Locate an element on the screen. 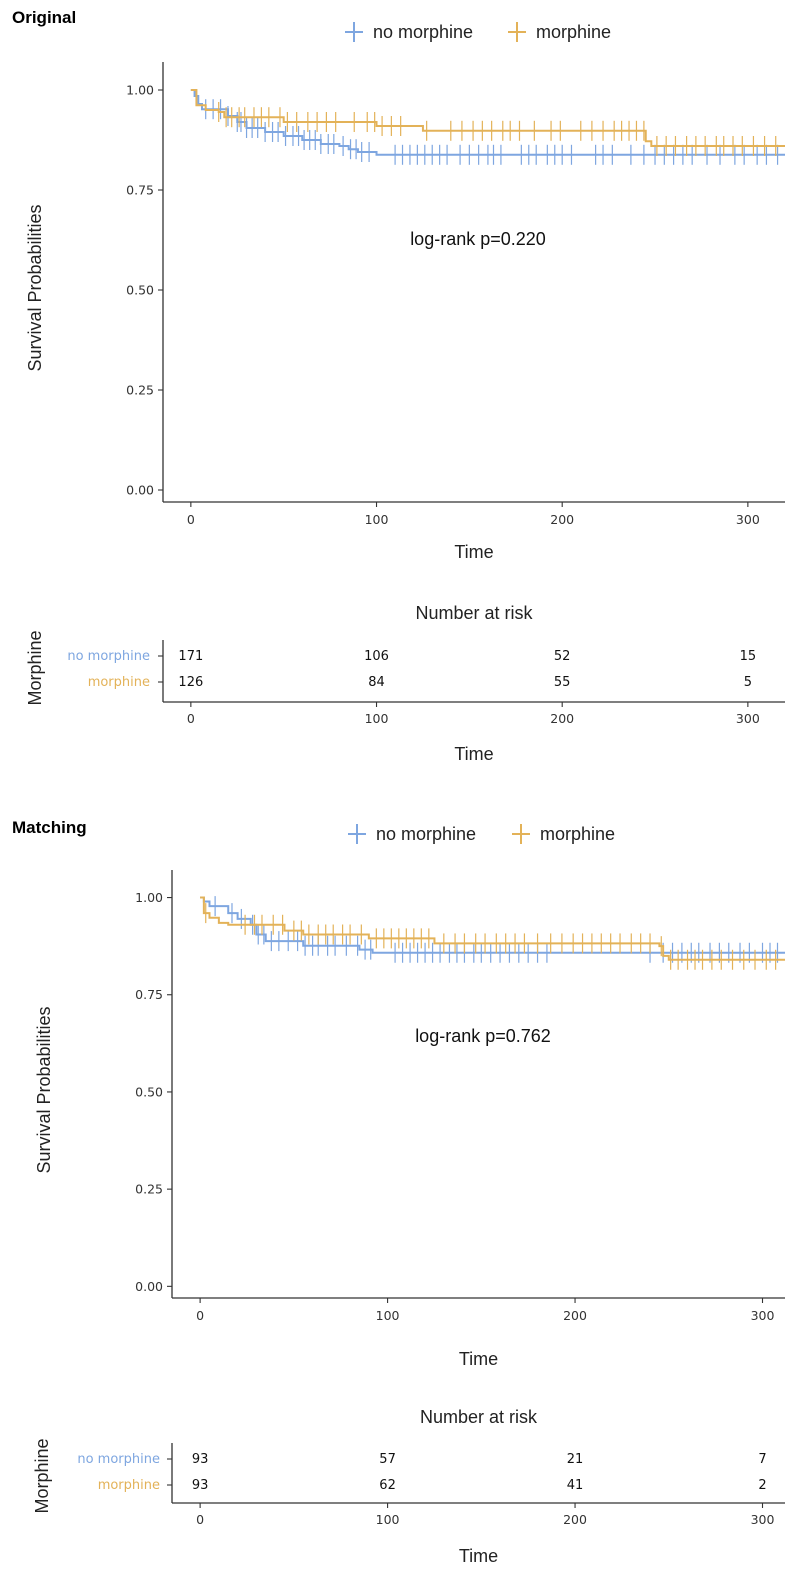 This screenshot has width=791, height=1580. risk-count: 5 is located at coordinates (748, 682).